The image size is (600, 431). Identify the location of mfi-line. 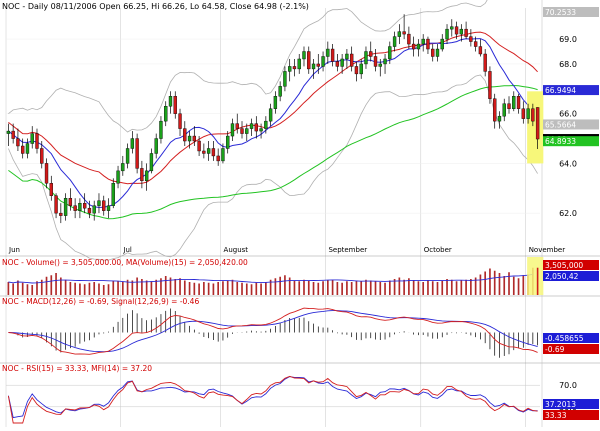
(272, 397).